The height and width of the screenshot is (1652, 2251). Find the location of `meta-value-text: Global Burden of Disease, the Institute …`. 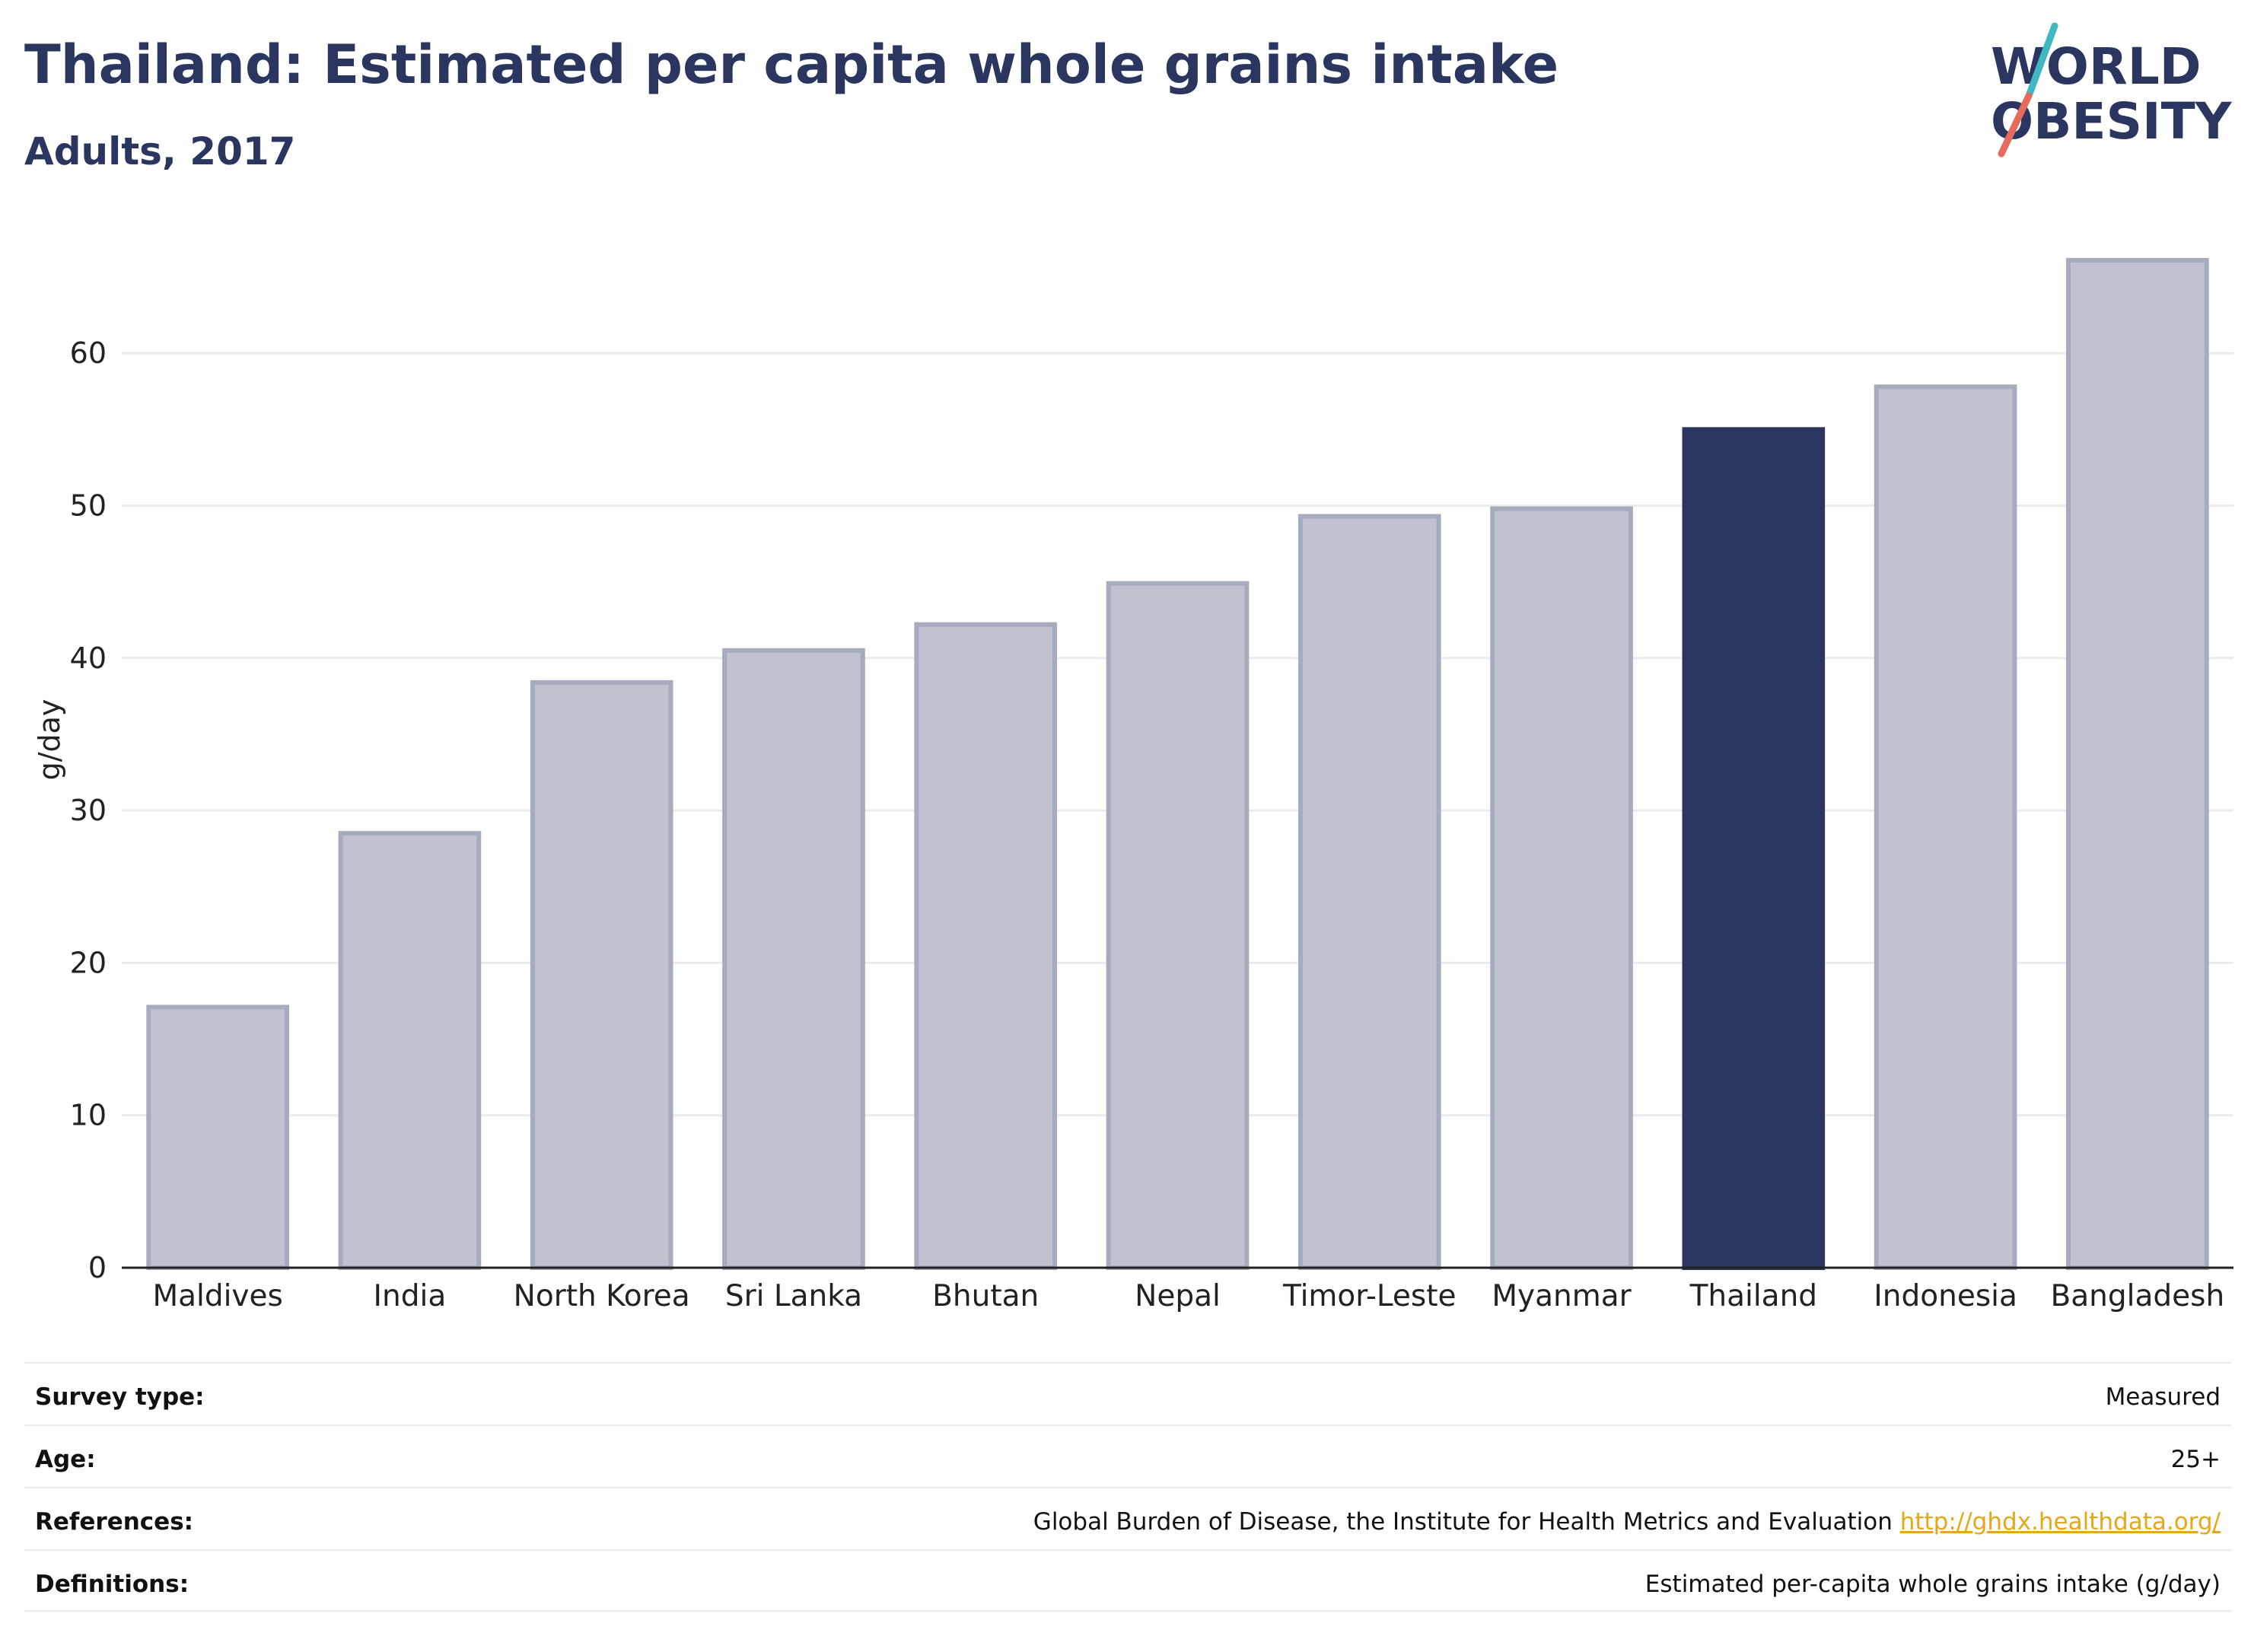

meta-value-text: Global Burden of Disease, the Institute … is located at coordinates (1463, 1522).